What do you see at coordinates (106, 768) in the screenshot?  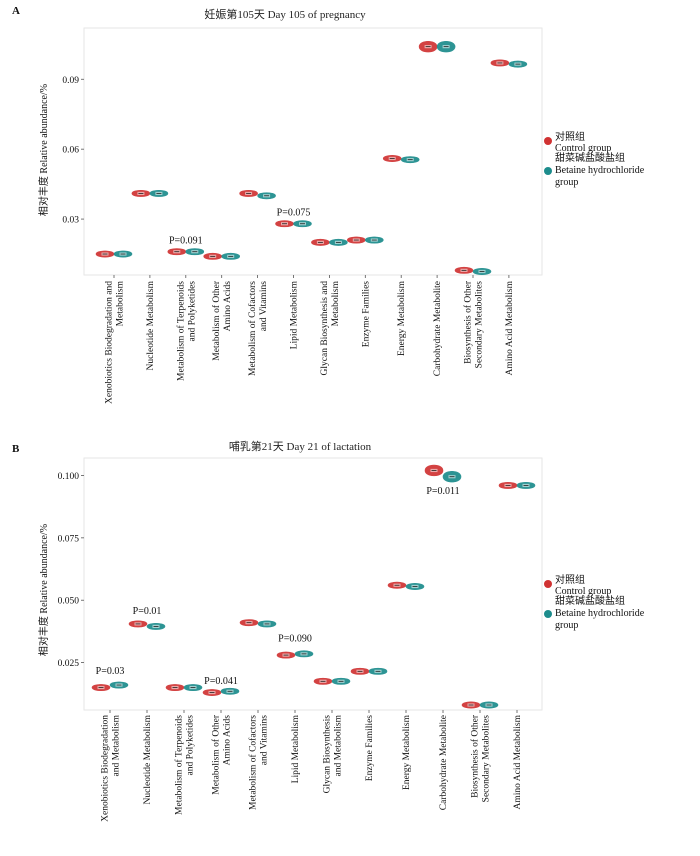 I see `x-tick-label-line: Xenobiotics Biodegradation` at bounding box center [106, 768].